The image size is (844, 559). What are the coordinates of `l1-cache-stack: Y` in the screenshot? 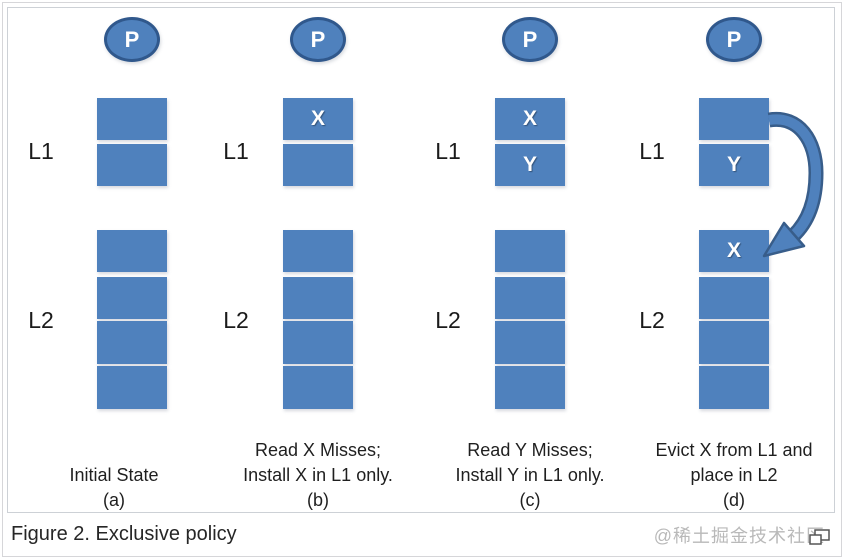 It's located at (734, 142).